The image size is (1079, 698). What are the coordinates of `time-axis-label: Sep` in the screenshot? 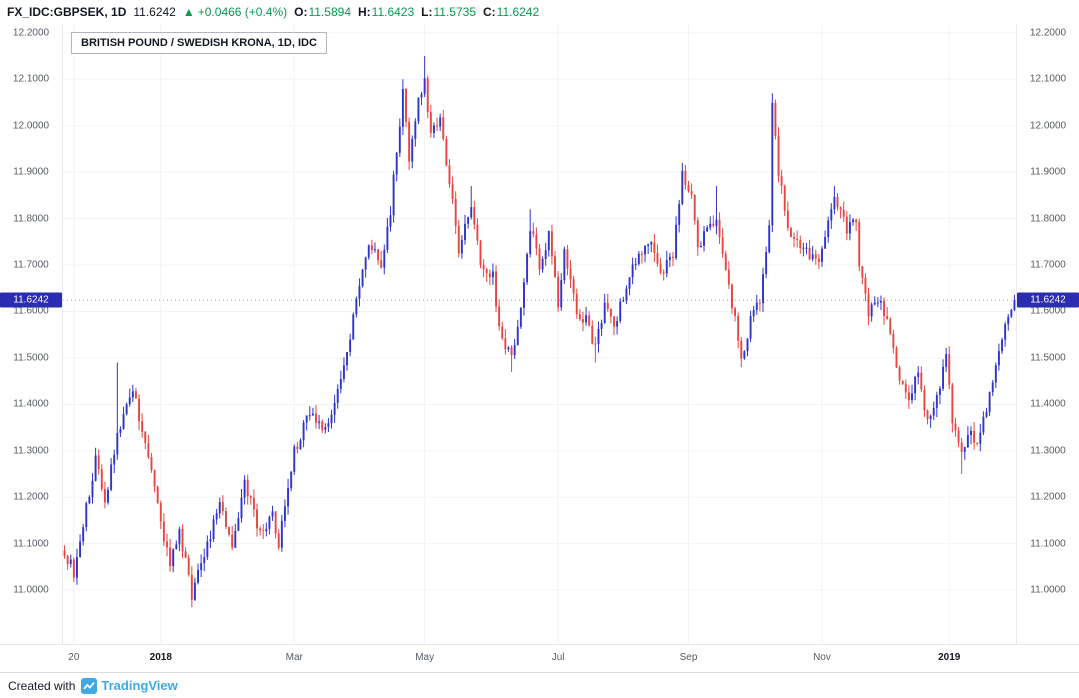 It's located at (688, 657).